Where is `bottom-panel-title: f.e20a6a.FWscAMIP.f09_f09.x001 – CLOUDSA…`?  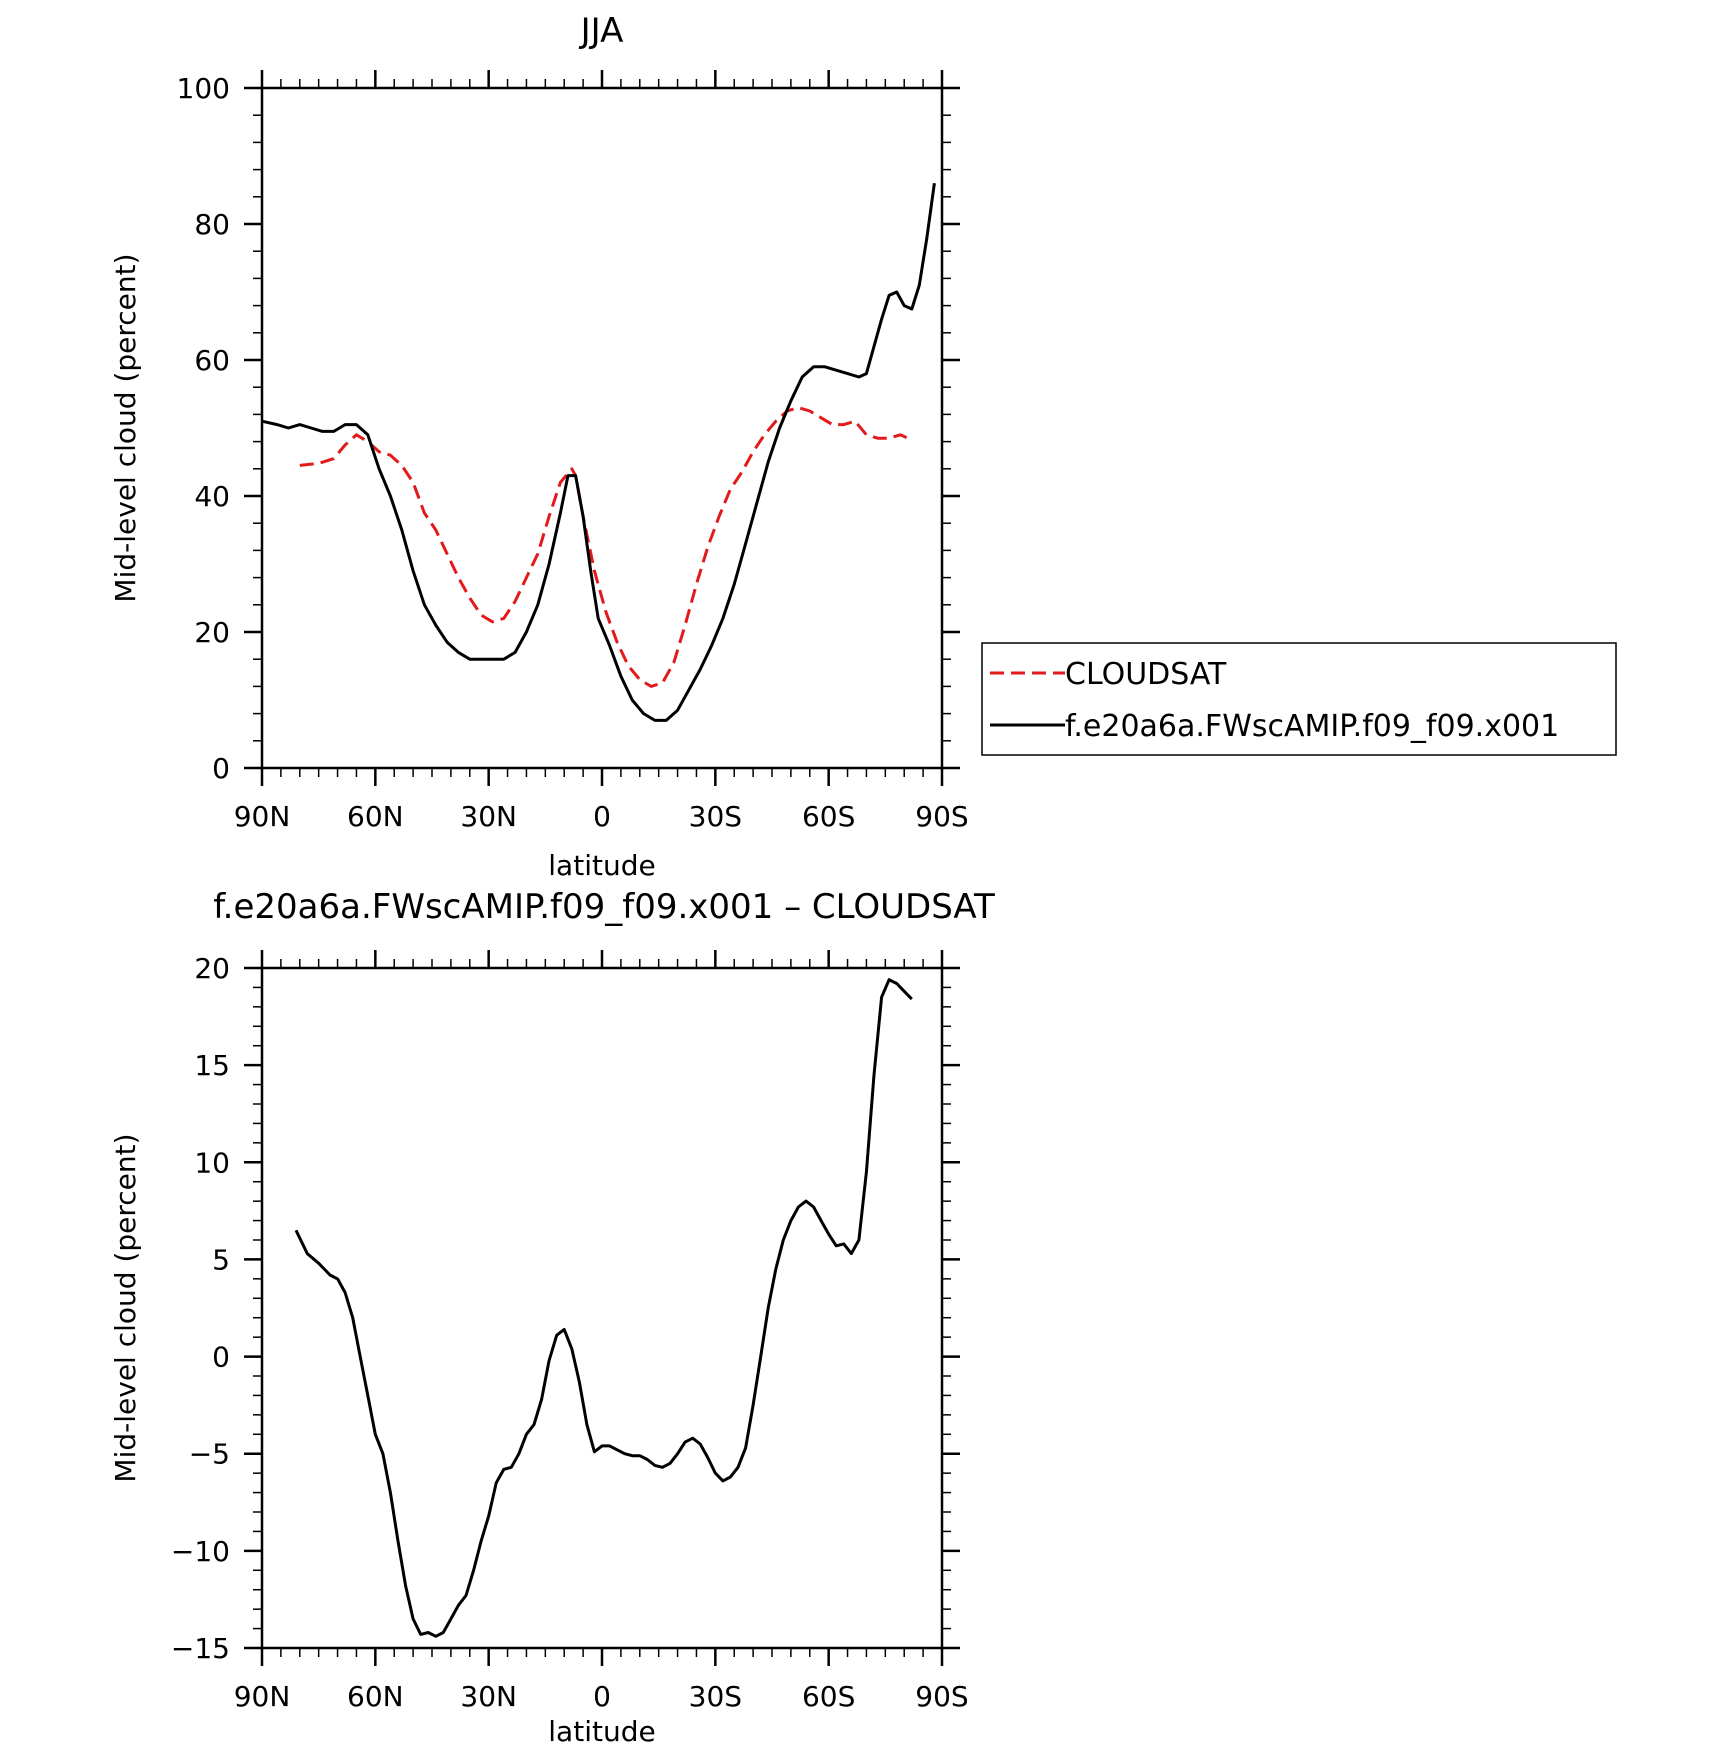 bottom-panel-title: f.e20a6a.FWscAMIP.f09_f09.x001 – CLOUDSA… is located at coordinates (604, 907).